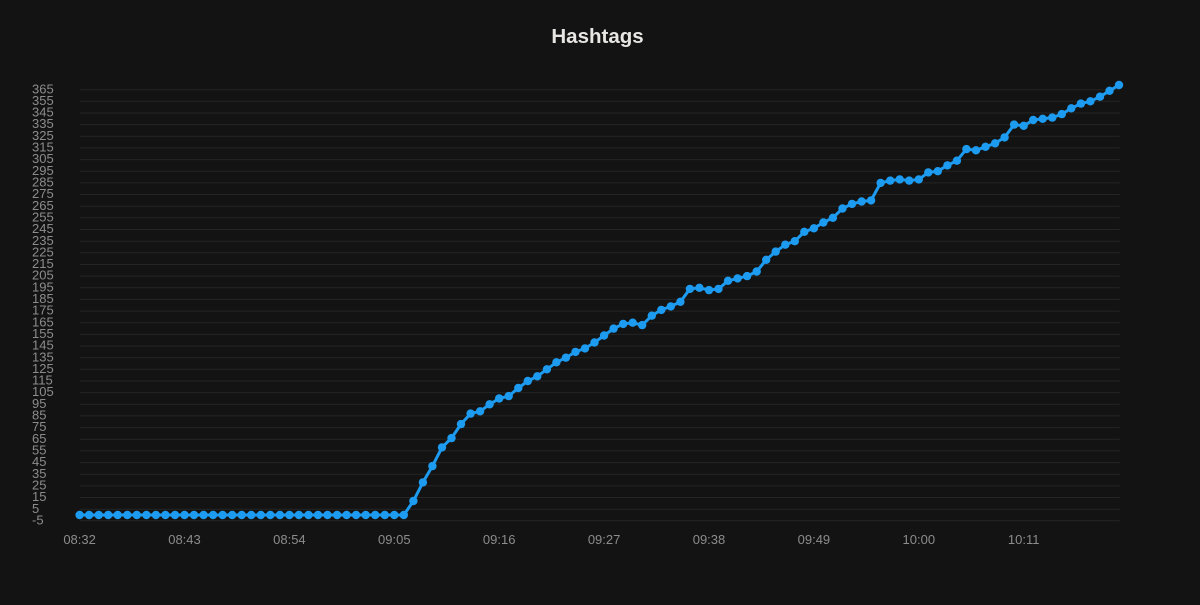 This screenshot has height=605, width=1200. I want to click on svg-text: 25, so click(39, 485).